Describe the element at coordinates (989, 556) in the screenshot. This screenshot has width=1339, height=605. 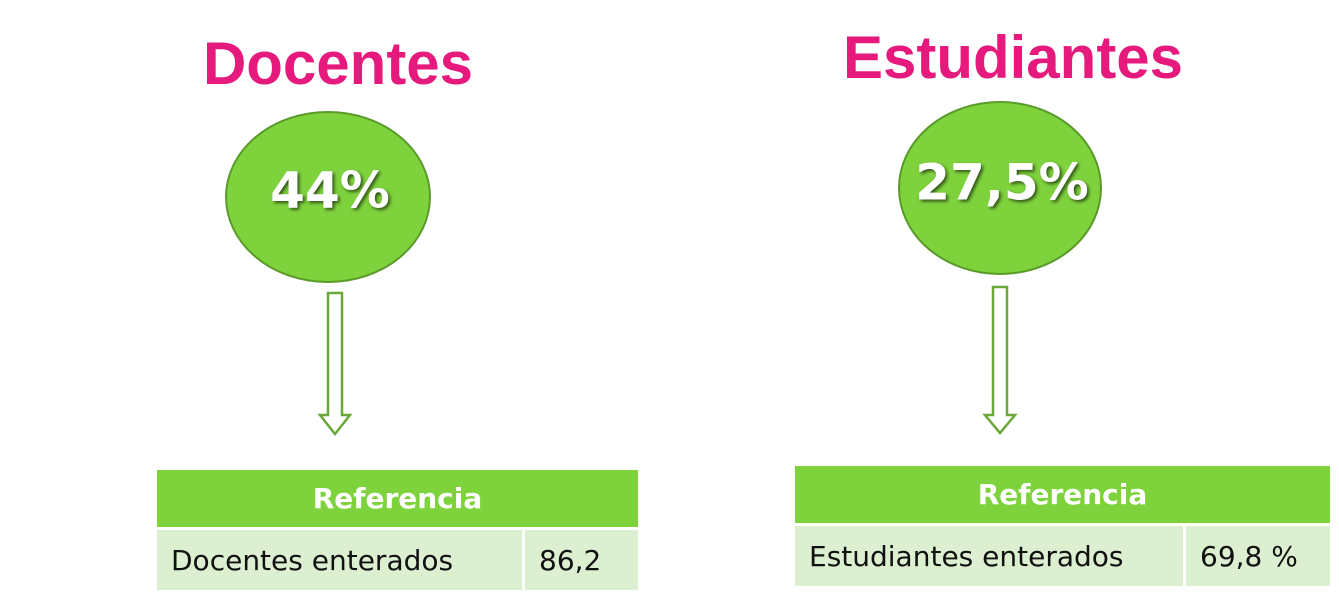
I see `table-cell: Estudiantes enterados` at that location.